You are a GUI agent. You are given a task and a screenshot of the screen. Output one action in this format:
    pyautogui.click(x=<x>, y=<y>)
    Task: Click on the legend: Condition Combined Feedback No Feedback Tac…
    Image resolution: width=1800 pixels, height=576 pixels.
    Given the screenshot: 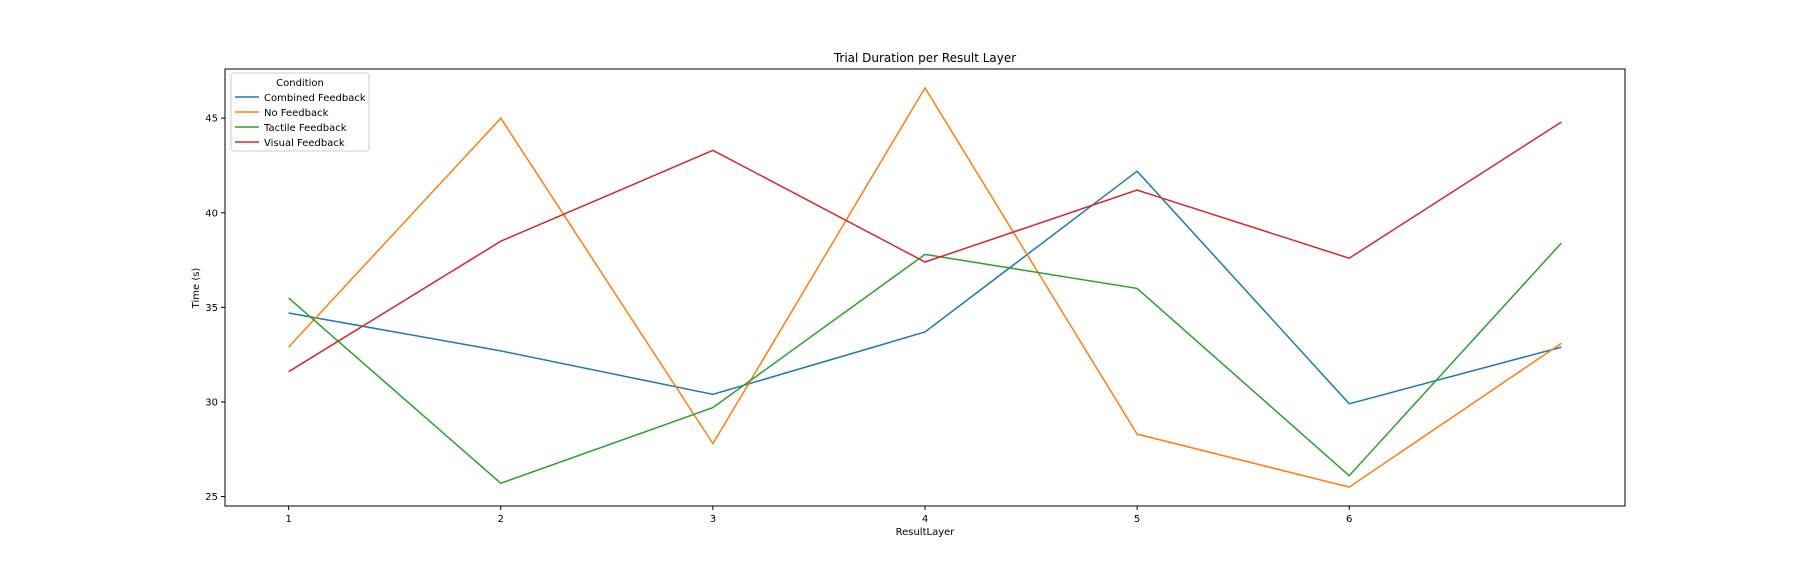 What is the action you would take?
    pyautogui.click(x=300, y=112)
    